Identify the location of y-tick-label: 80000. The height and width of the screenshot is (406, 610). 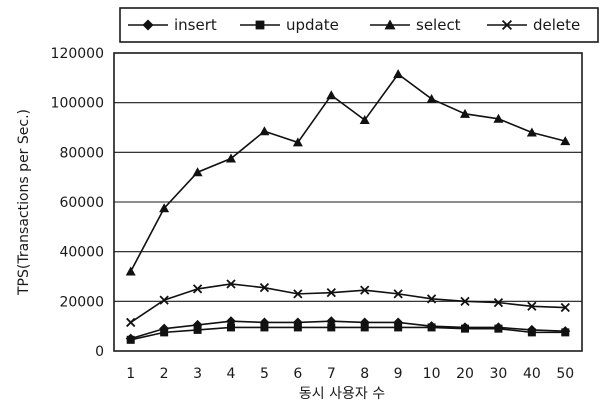
(81, 153).